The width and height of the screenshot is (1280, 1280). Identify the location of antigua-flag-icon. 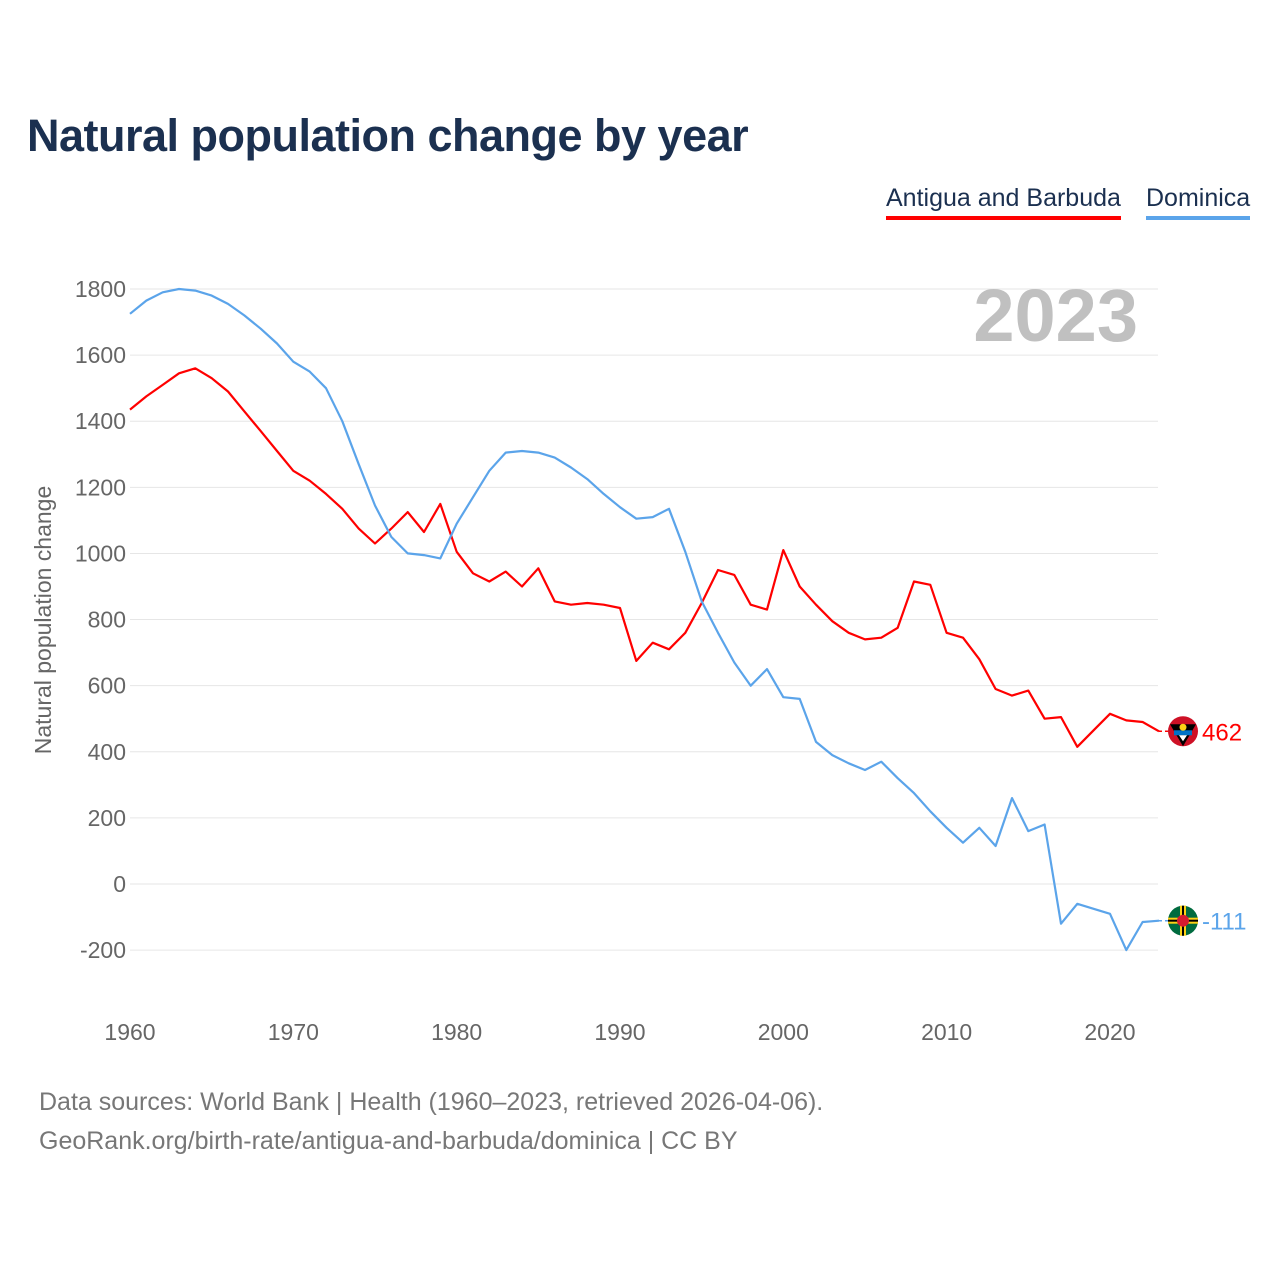
(1183, 731).